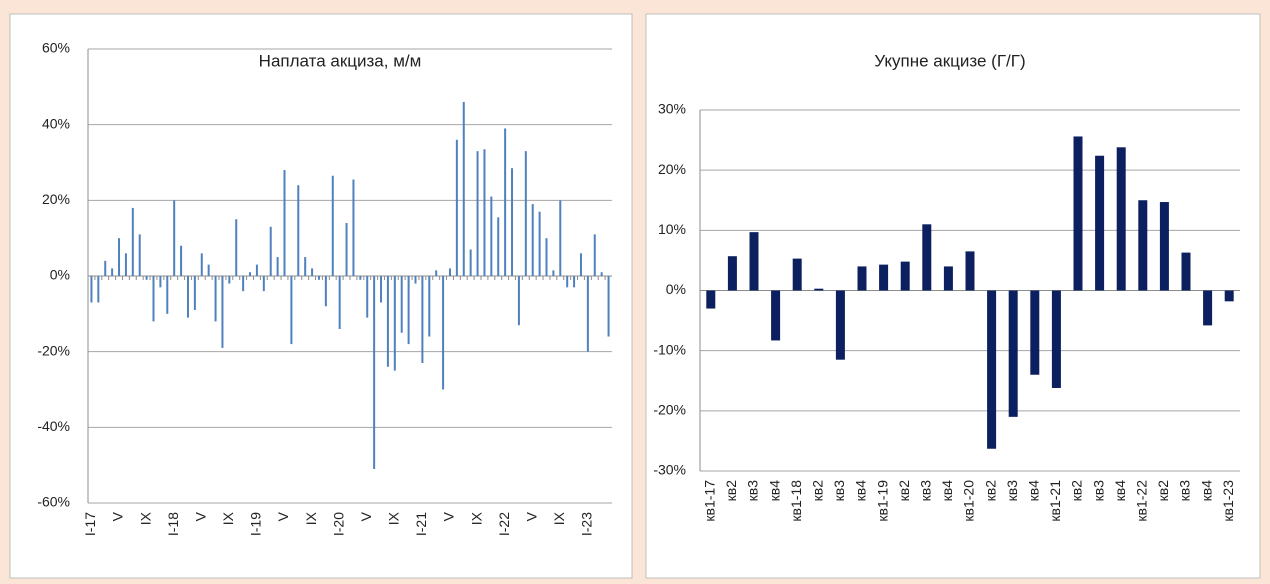 This screenshot has height=584, width=1270. Describe the element at coordinates (1228, 501) in the screenshot. I see `x-tick-label: кв1-23` at that location.